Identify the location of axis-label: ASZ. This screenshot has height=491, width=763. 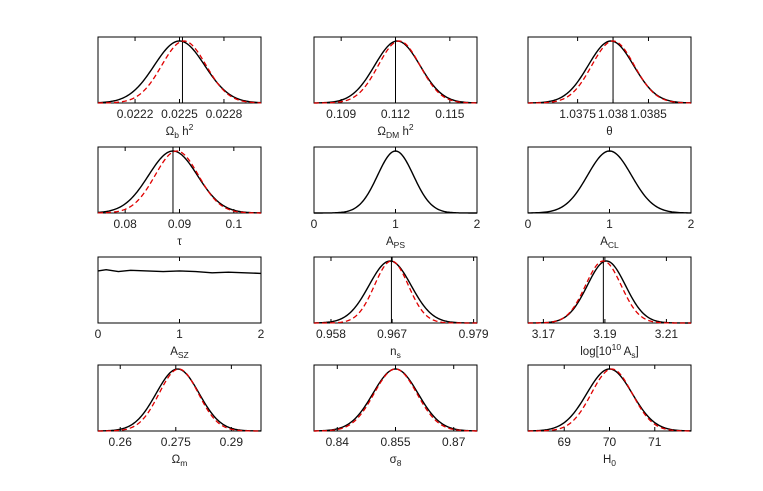
(179, 353).